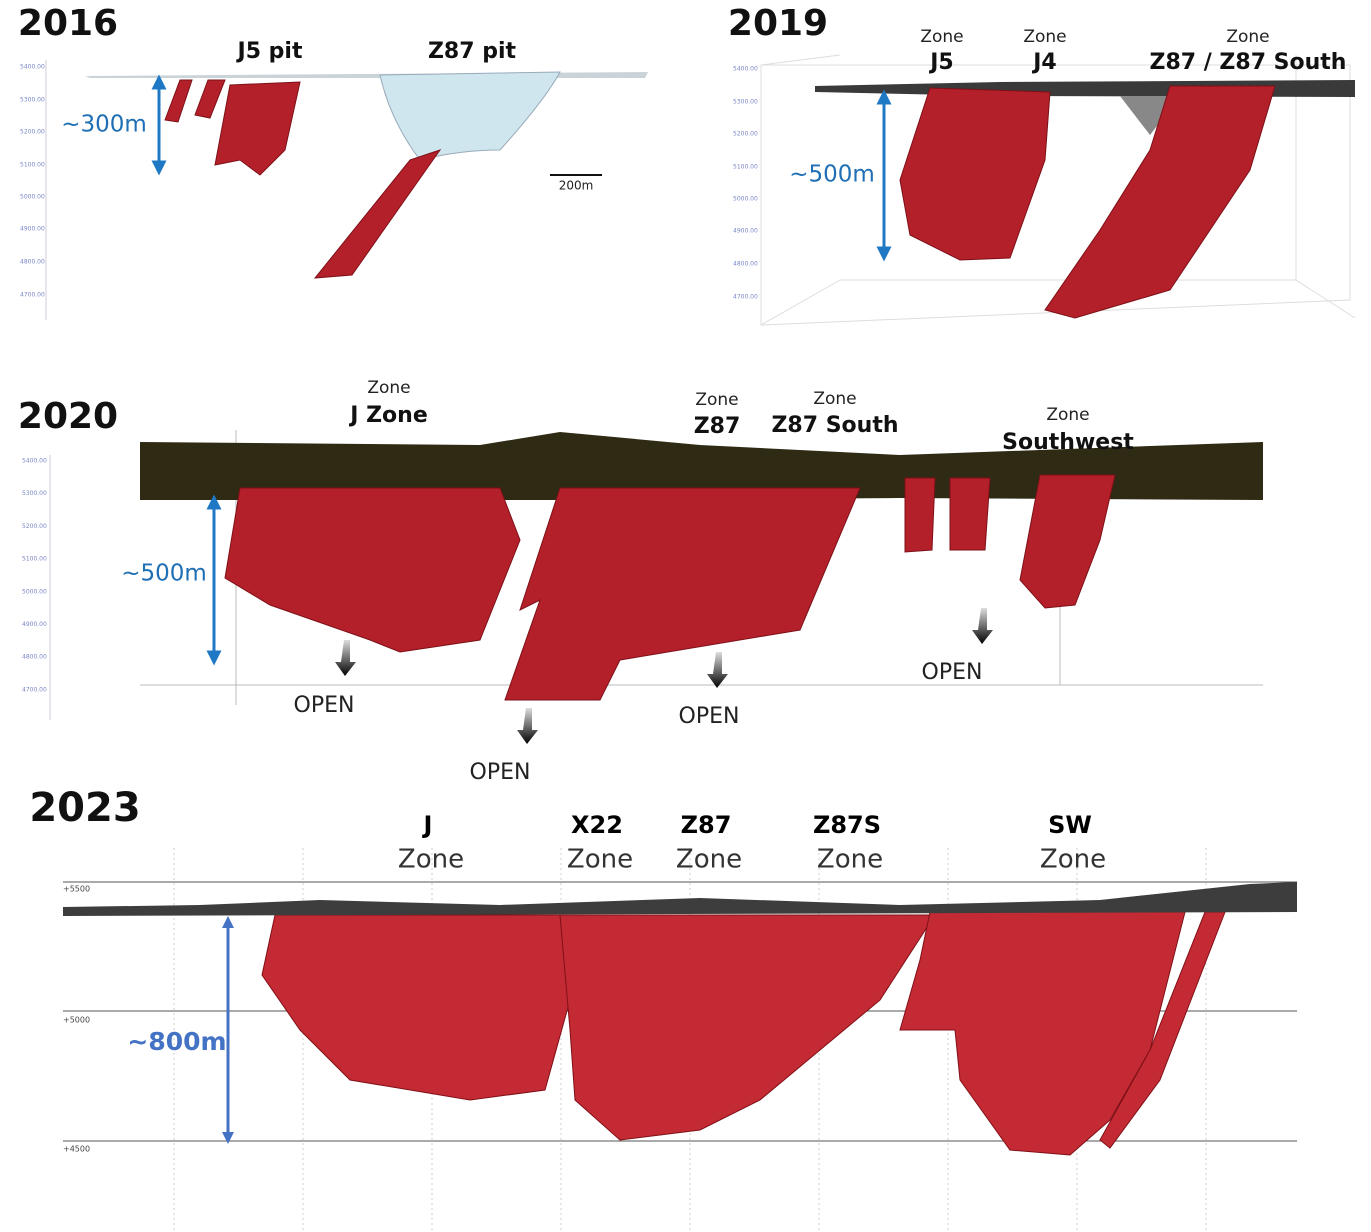  Describe the element at coordinates (269, 51) in the screenshot. I see `pit-label: J5 pit` at that location.